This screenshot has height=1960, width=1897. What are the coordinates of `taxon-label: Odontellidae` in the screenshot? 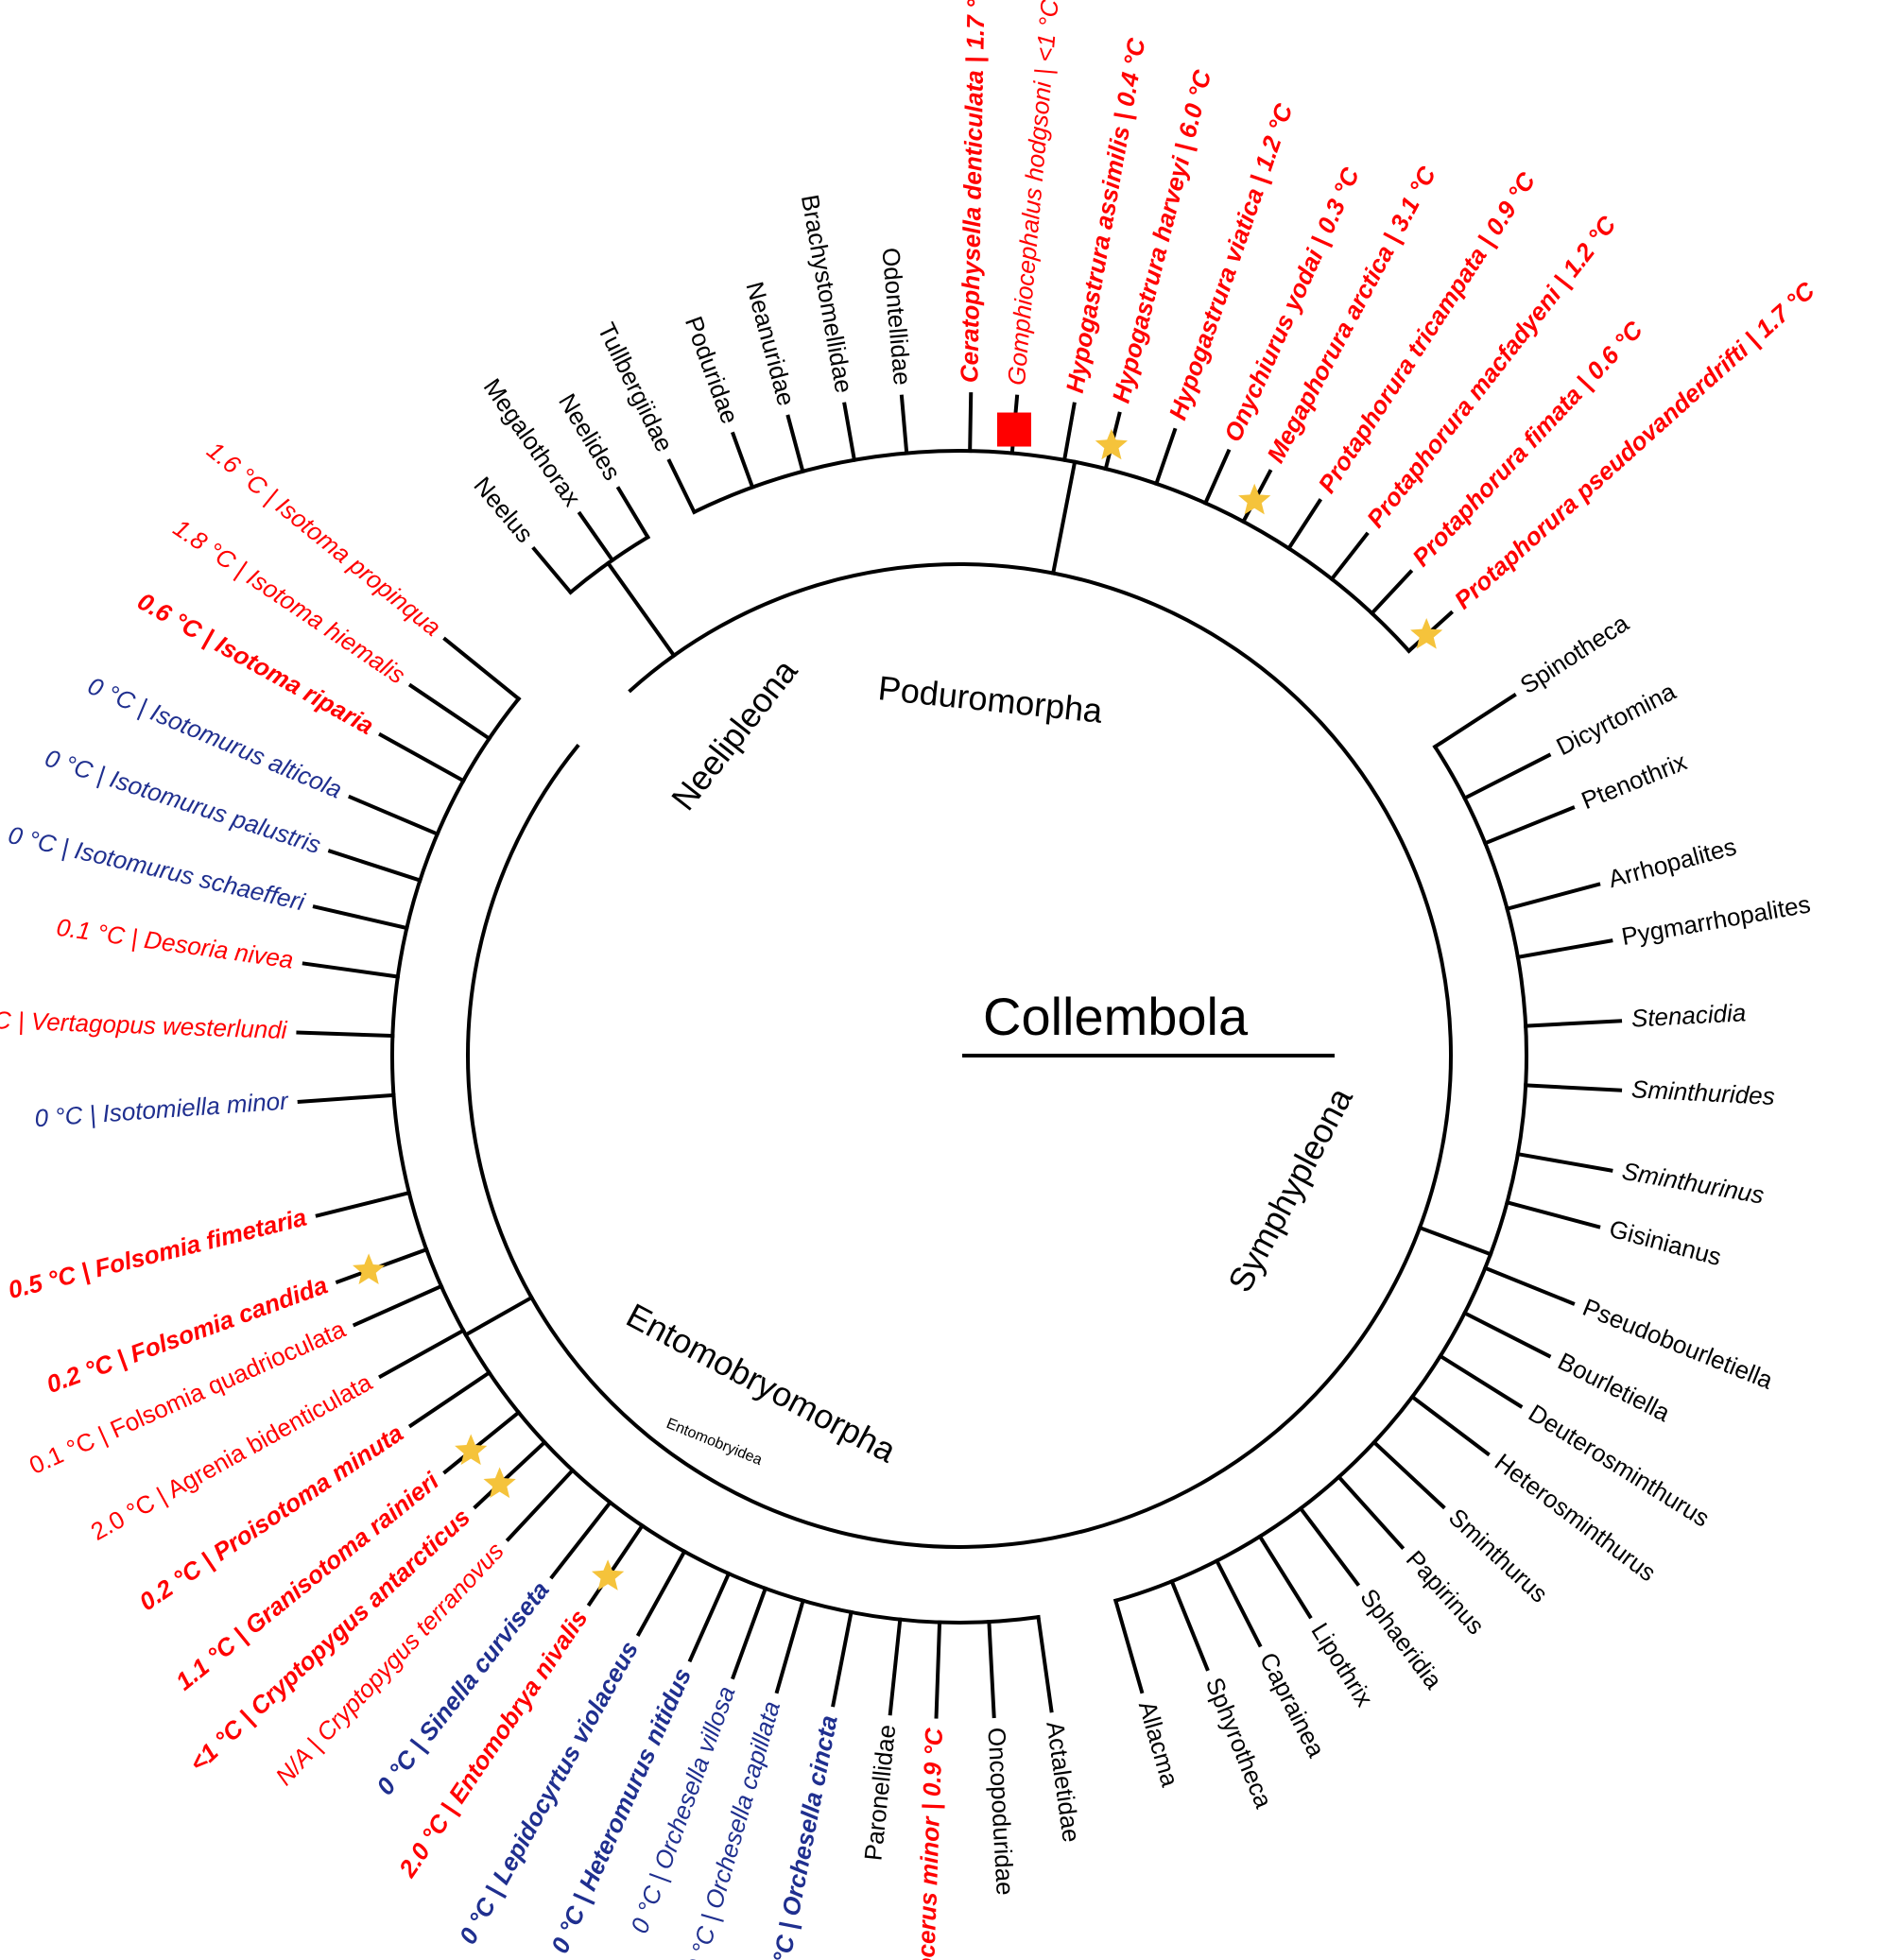 It's located at (896, 317).